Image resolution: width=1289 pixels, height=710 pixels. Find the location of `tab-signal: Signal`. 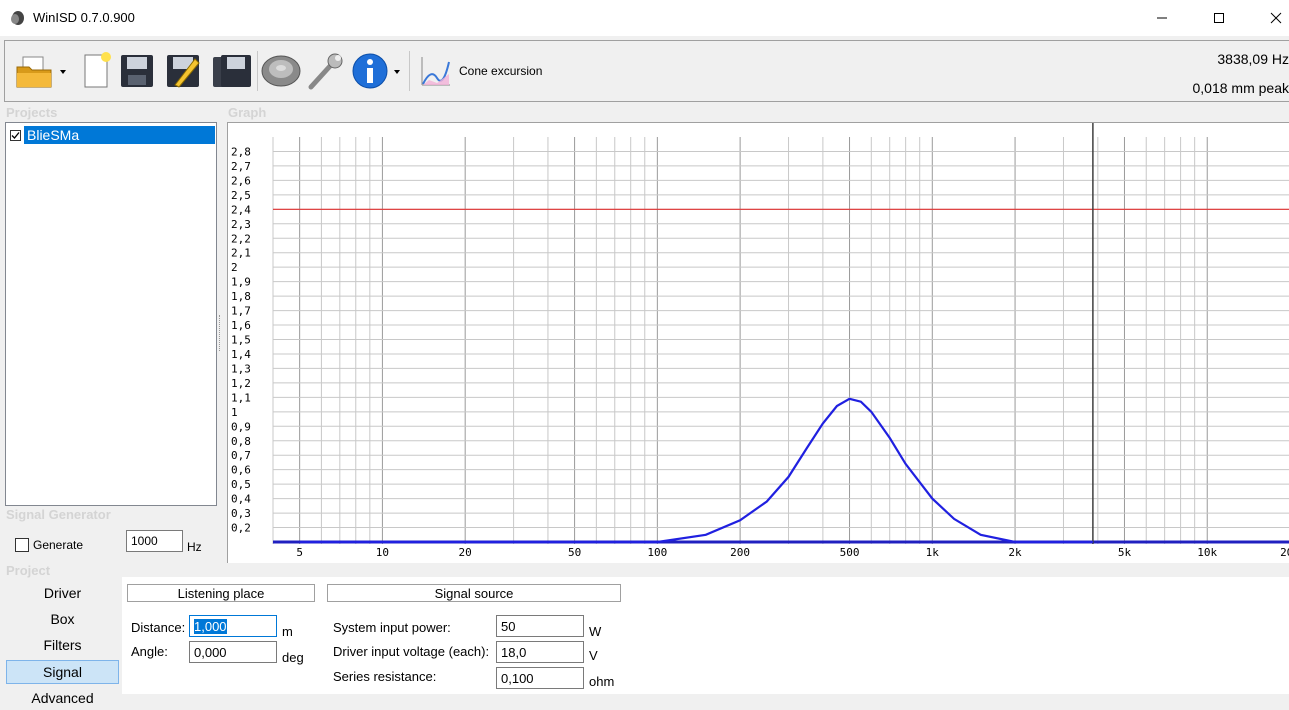

tab-signal: Signal is located at coordinates (62, 672).